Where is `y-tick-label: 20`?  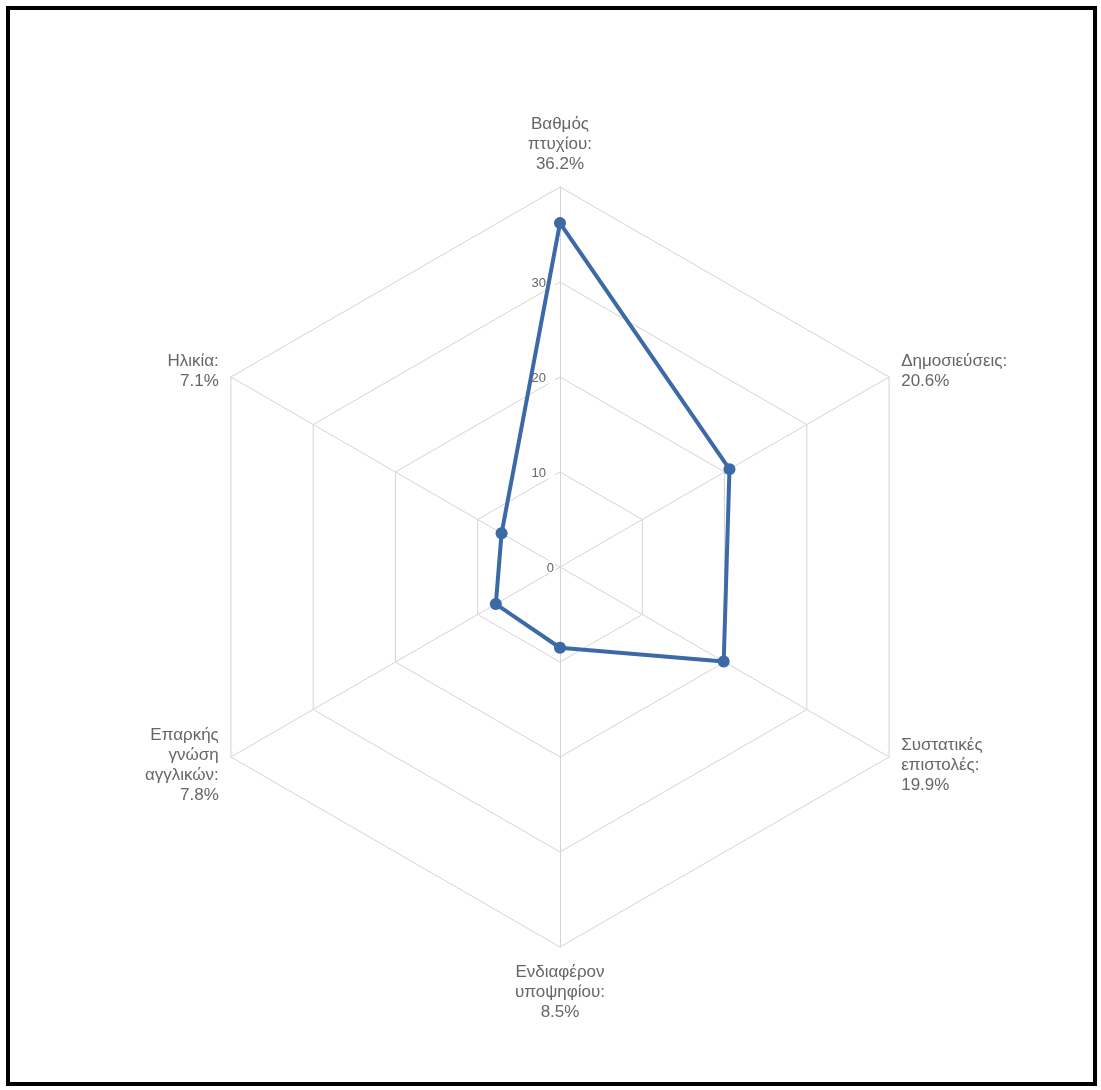
y-tick-label: 20 is located at coordinates (538, 377).